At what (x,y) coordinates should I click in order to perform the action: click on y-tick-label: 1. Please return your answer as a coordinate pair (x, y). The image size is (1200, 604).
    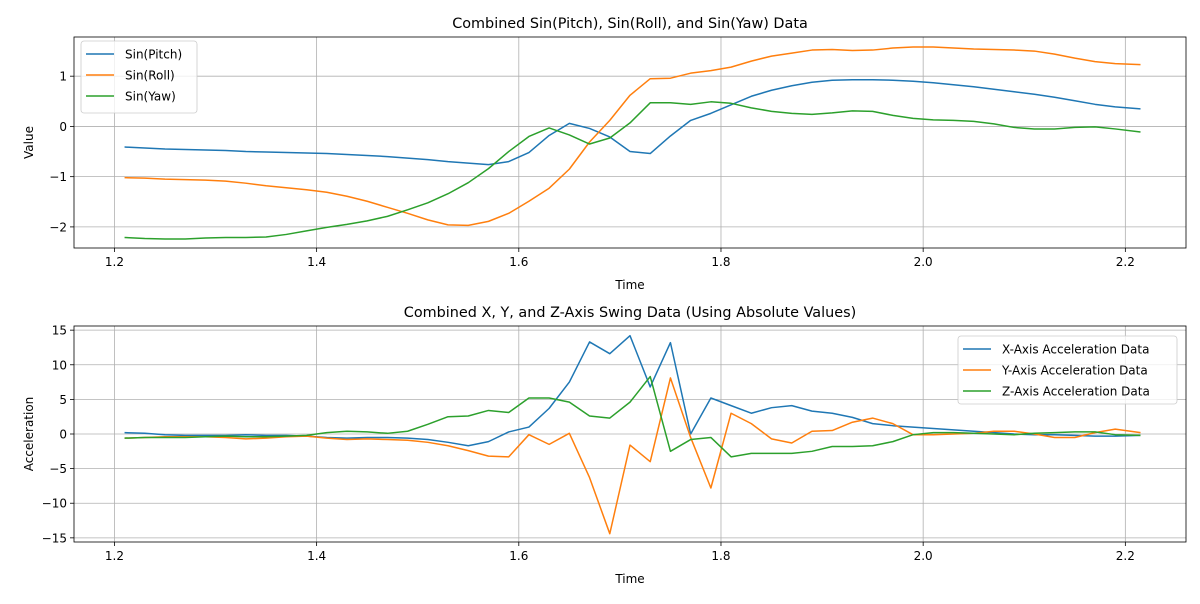
    Looking at the image, I should click on (63, 77).